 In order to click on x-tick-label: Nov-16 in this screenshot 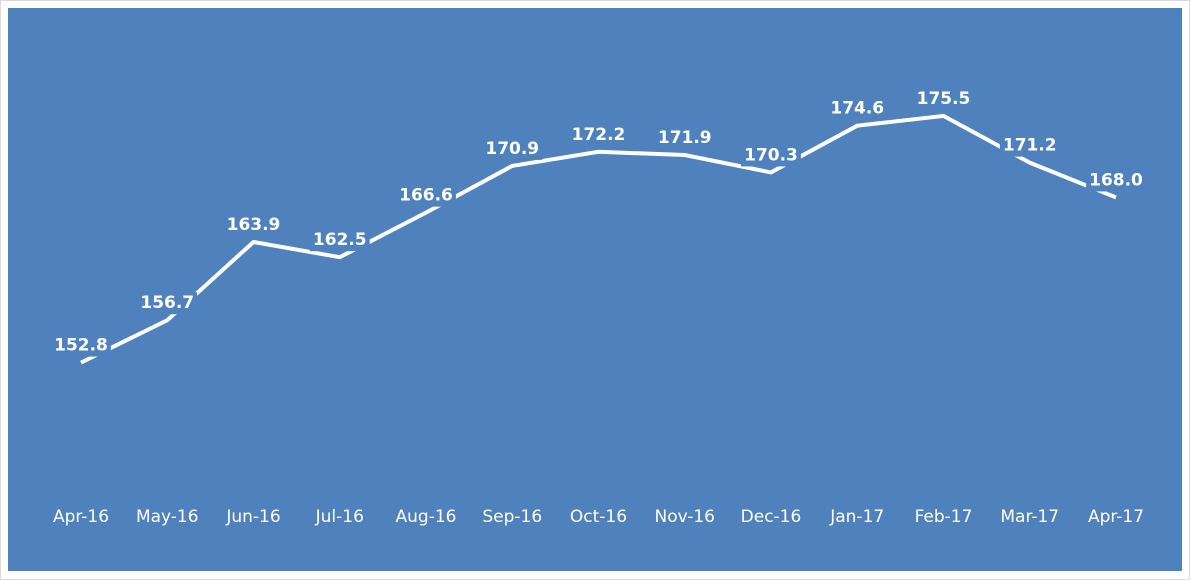, I will do `click(685, 517)`.